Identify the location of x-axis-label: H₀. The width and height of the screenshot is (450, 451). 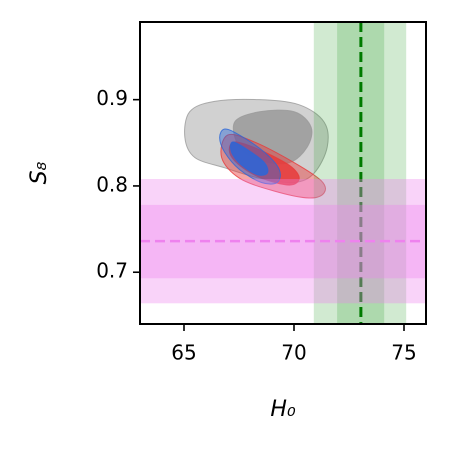
(283, 409).